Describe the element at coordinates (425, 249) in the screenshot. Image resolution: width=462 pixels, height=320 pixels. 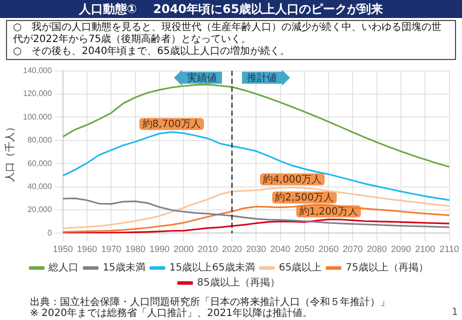
I see `x-tick-label: 2100` at that location.